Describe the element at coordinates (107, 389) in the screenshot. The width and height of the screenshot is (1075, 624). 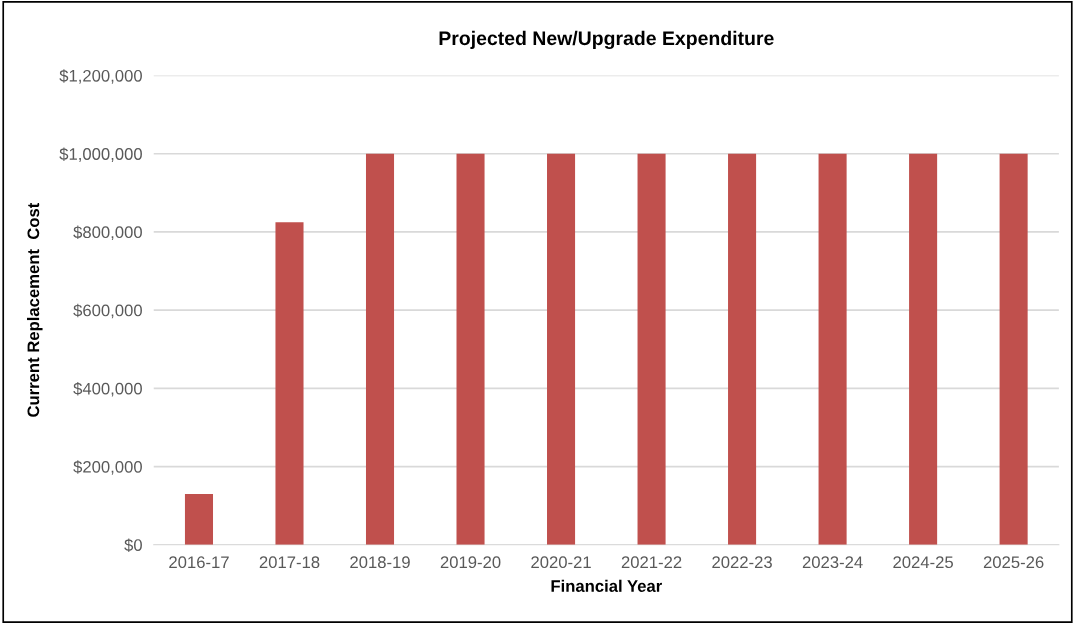
I see `y-tick-label: $400,000` at that location.